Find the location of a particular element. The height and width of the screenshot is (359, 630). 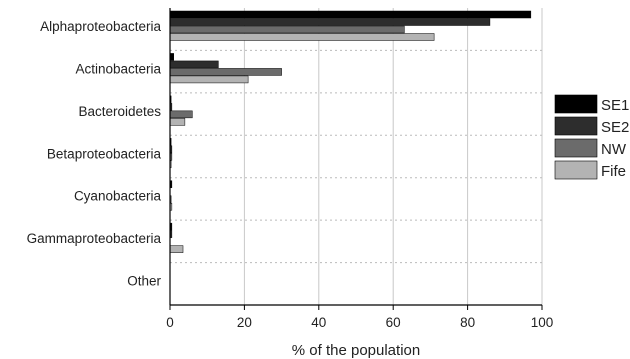

bar-fife-actinobacteria is located at coordinates (209, 79).